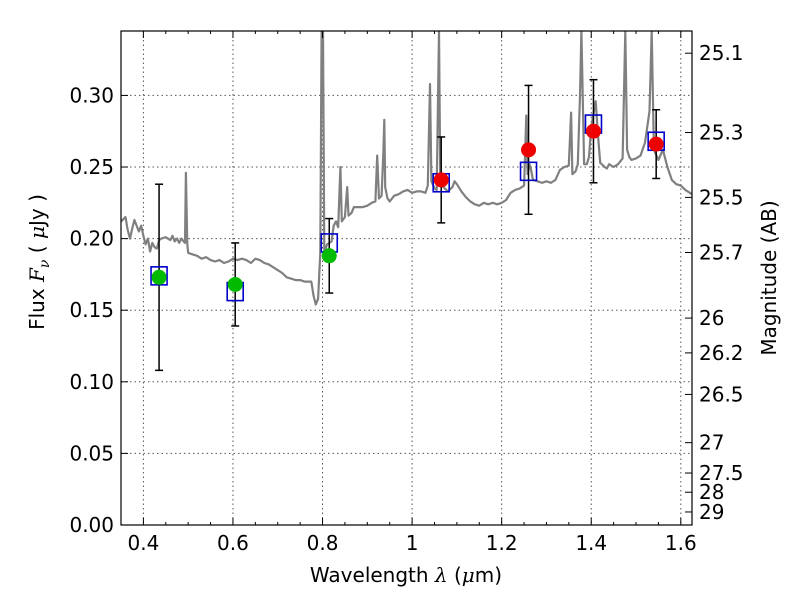  I want to click on y-tick-label: 0.20, so click(91, 239).